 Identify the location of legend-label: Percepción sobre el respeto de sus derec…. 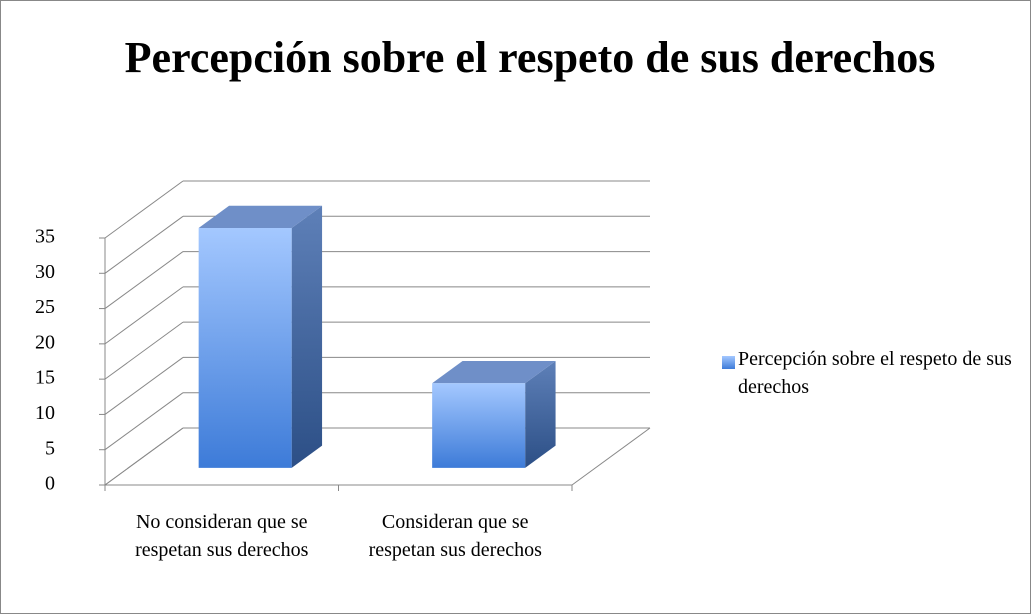
(875, 373).